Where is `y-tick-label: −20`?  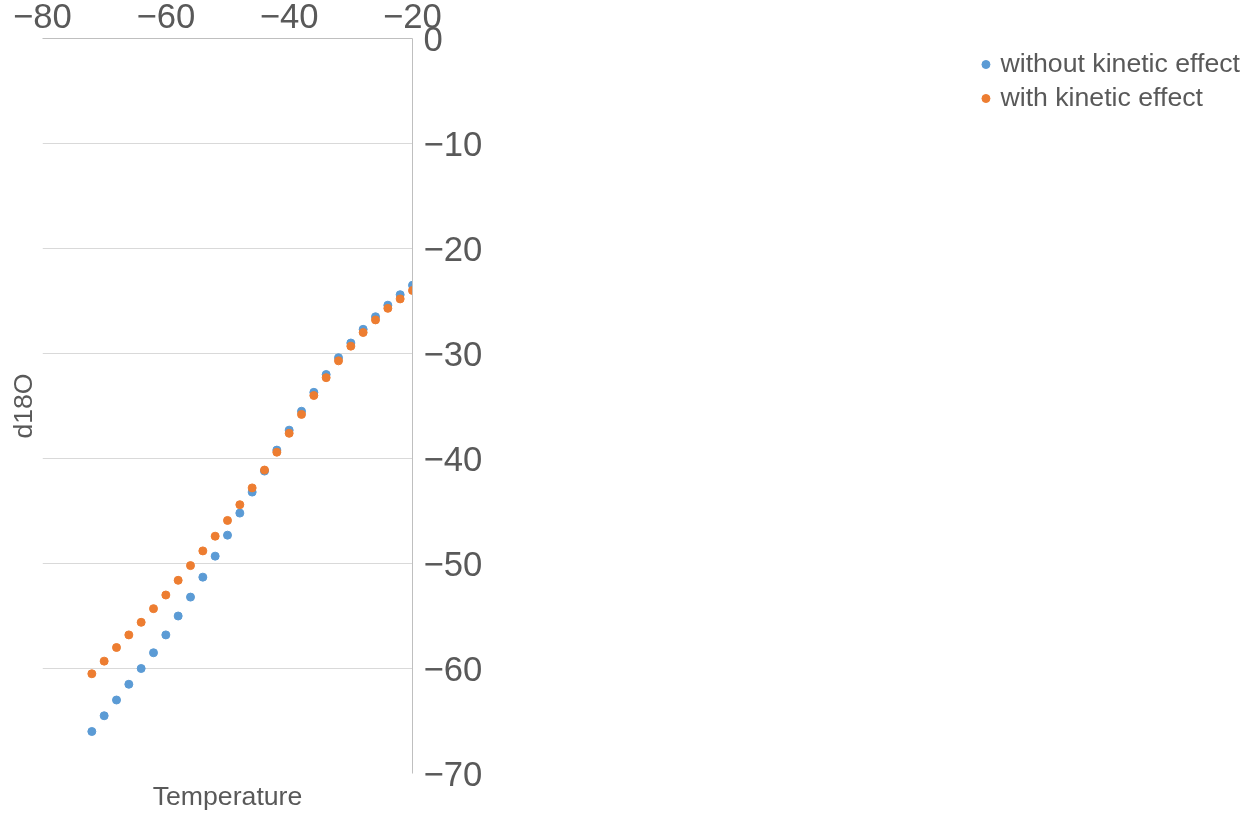
y-tick-label: −20 is located at coordinates (453, 248).